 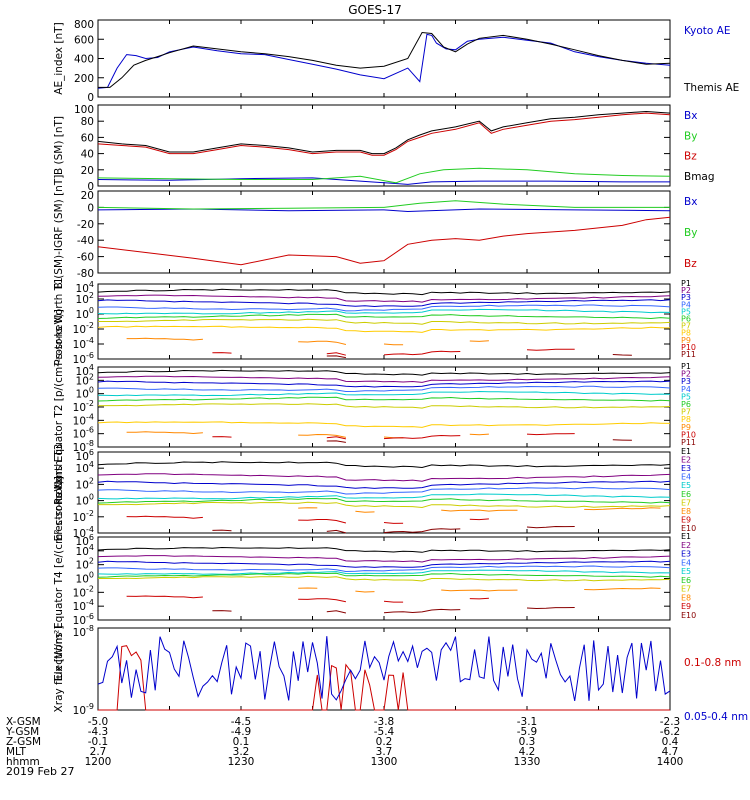 What do you see at coordinates (241, 752) in the screenshot?
I see `x-axis-value: 3.2` at bounding box center [241, 752].